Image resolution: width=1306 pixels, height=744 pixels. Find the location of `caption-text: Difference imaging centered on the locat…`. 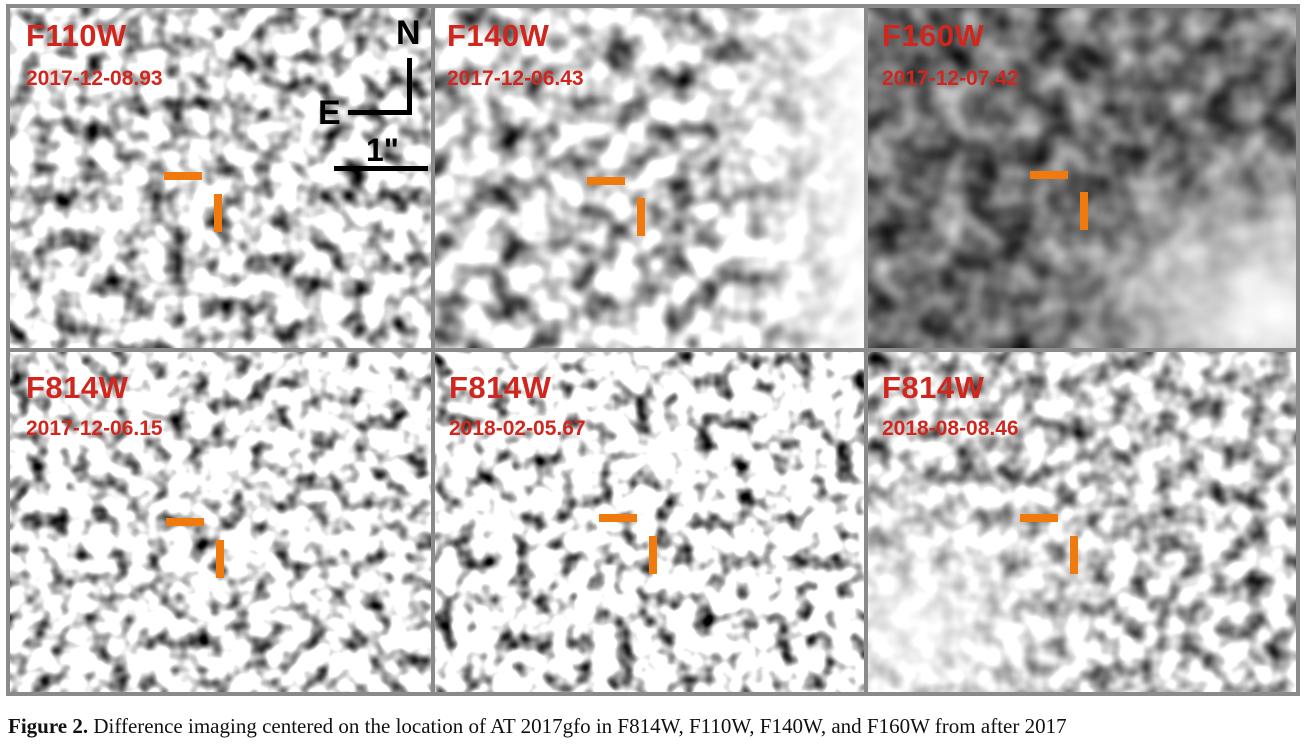

caption-text: Difference imaging centered on the locat… is located at coordinates (579, 726).